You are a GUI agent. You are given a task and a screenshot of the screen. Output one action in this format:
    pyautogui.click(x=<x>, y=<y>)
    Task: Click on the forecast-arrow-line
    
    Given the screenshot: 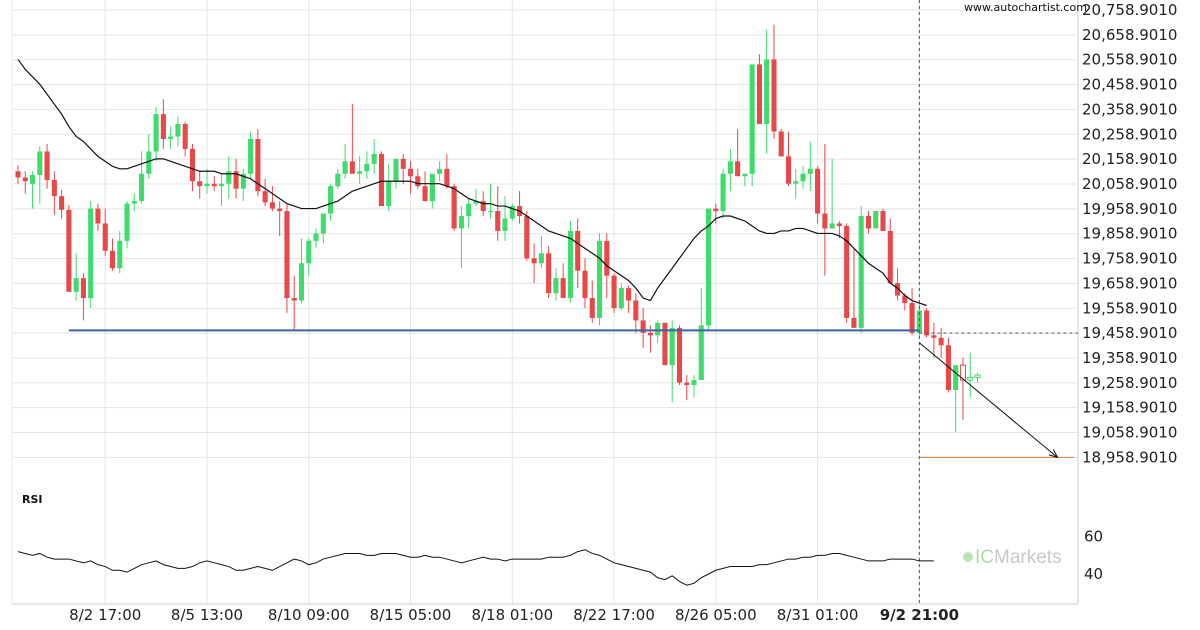 What is the action you would take?
    pyautogui.click(x=988, y=400)
    